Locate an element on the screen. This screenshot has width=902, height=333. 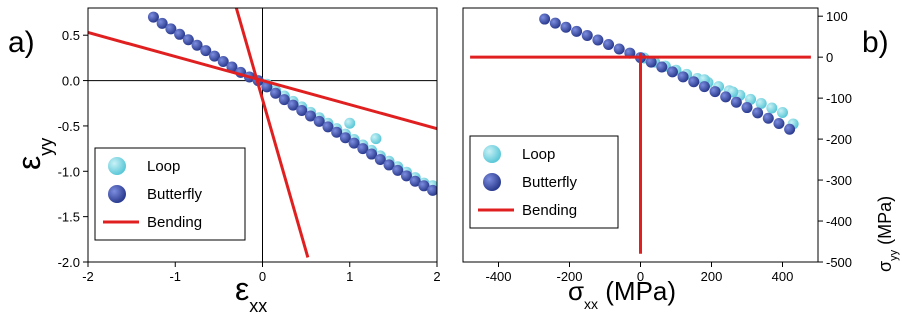
panel-b-legend-butterfly-swatch is located at coordinates (492, 182).